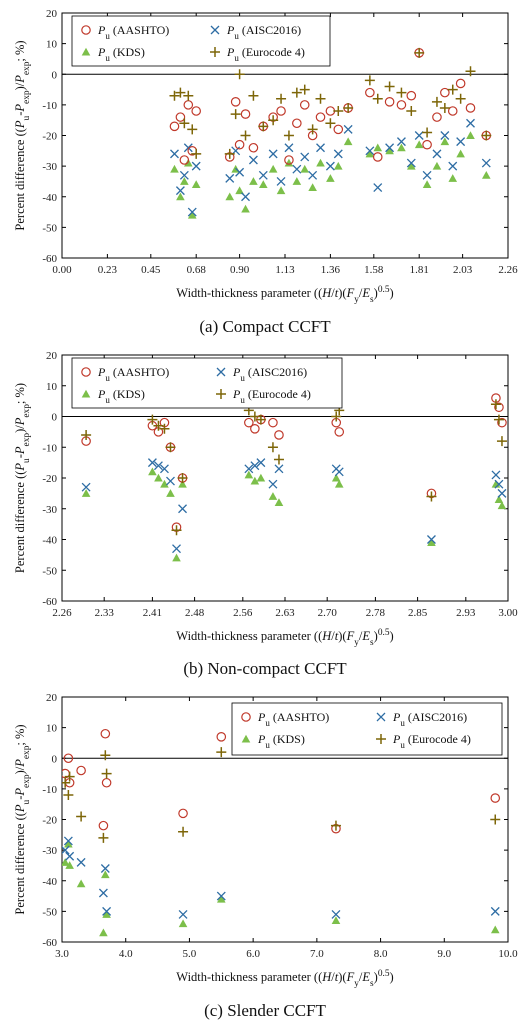  Describe the element at coordinates (49, 448) in the screenshot. I see `y-tick-label: -10` at that location.